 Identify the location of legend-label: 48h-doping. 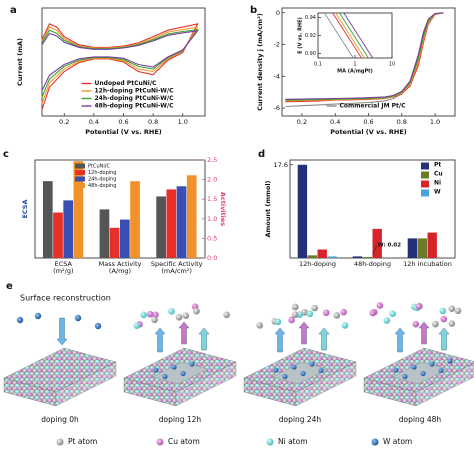
(102, 186).